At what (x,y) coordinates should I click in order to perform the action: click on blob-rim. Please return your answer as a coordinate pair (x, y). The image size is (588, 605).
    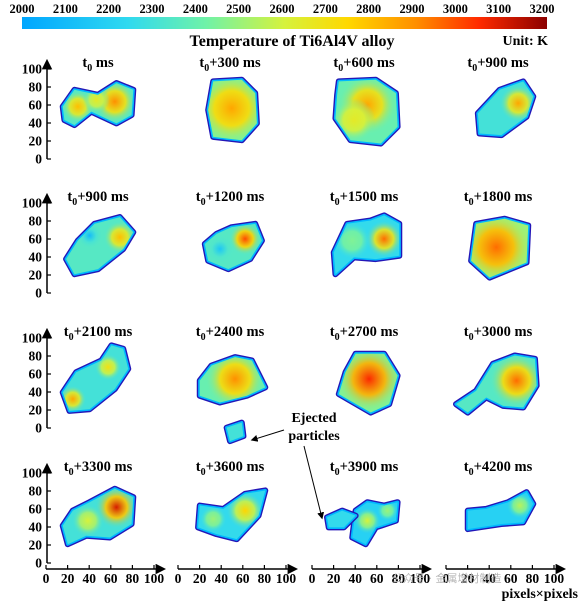
    Looking at the image, I should click on (232, 110).